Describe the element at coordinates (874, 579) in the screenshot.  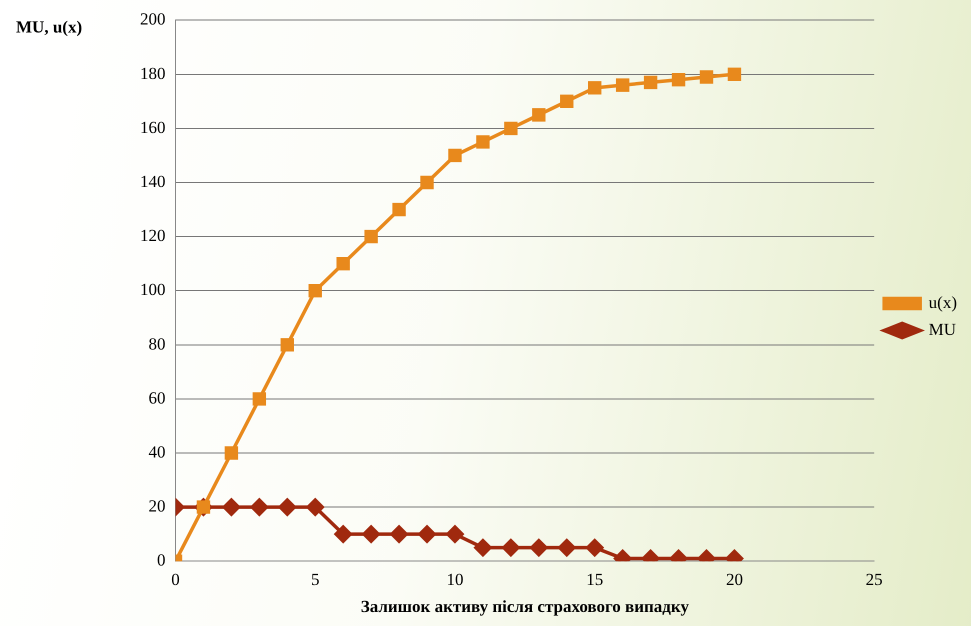
I see `x-tick-label: 25` at that location.